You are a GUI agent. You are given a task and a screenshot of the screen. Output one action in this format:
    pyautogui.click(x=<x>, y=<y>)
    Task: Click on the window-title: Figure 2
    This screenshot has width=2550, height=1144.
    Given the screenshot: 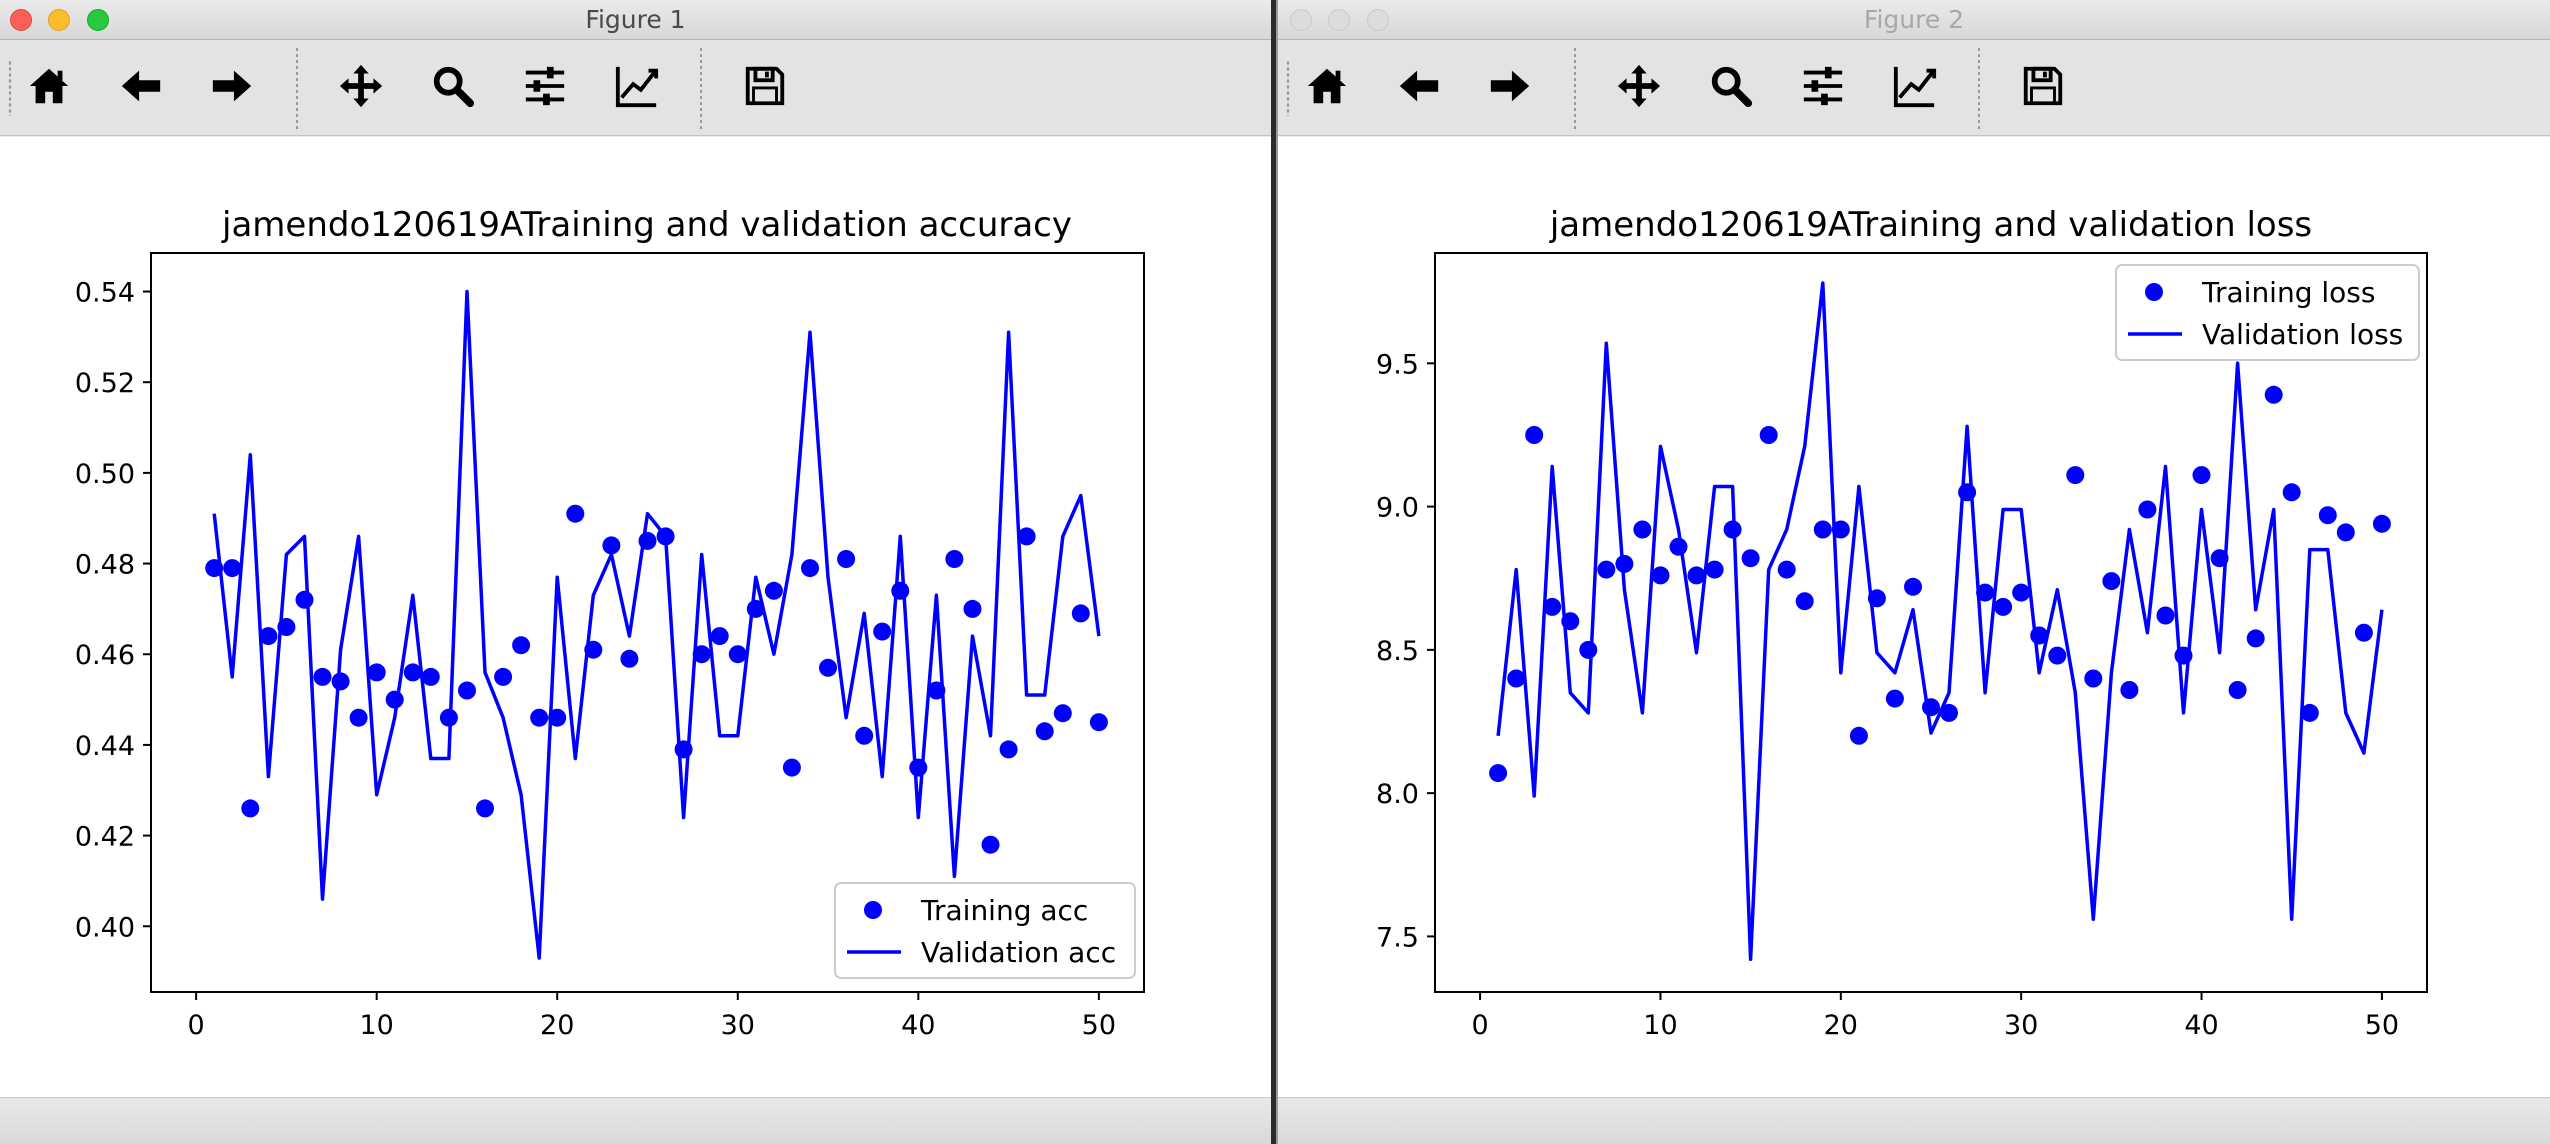 What is the action you would take?
    pyautogui.click(x=1914, y=19)
    